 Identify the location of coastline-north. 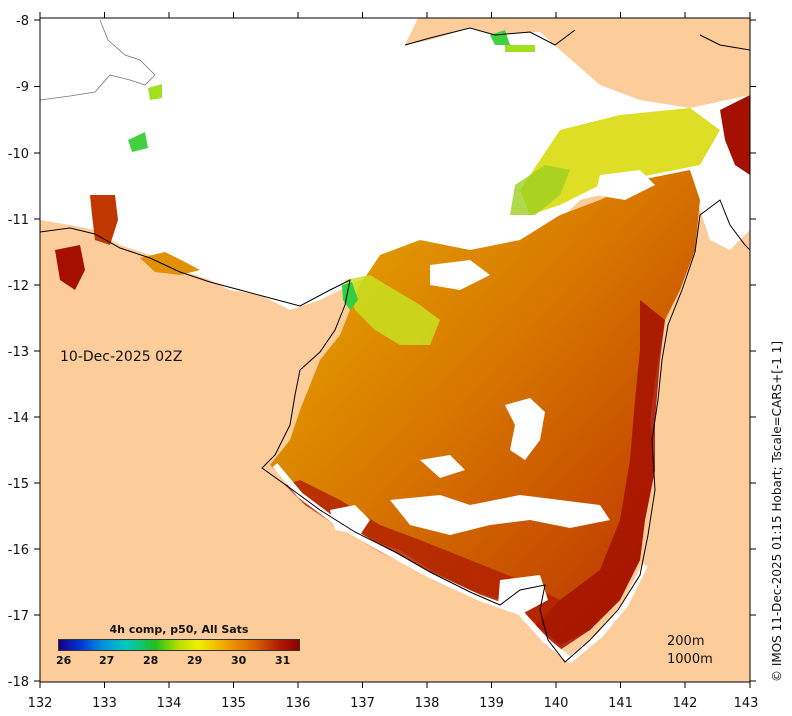
(577, 39).